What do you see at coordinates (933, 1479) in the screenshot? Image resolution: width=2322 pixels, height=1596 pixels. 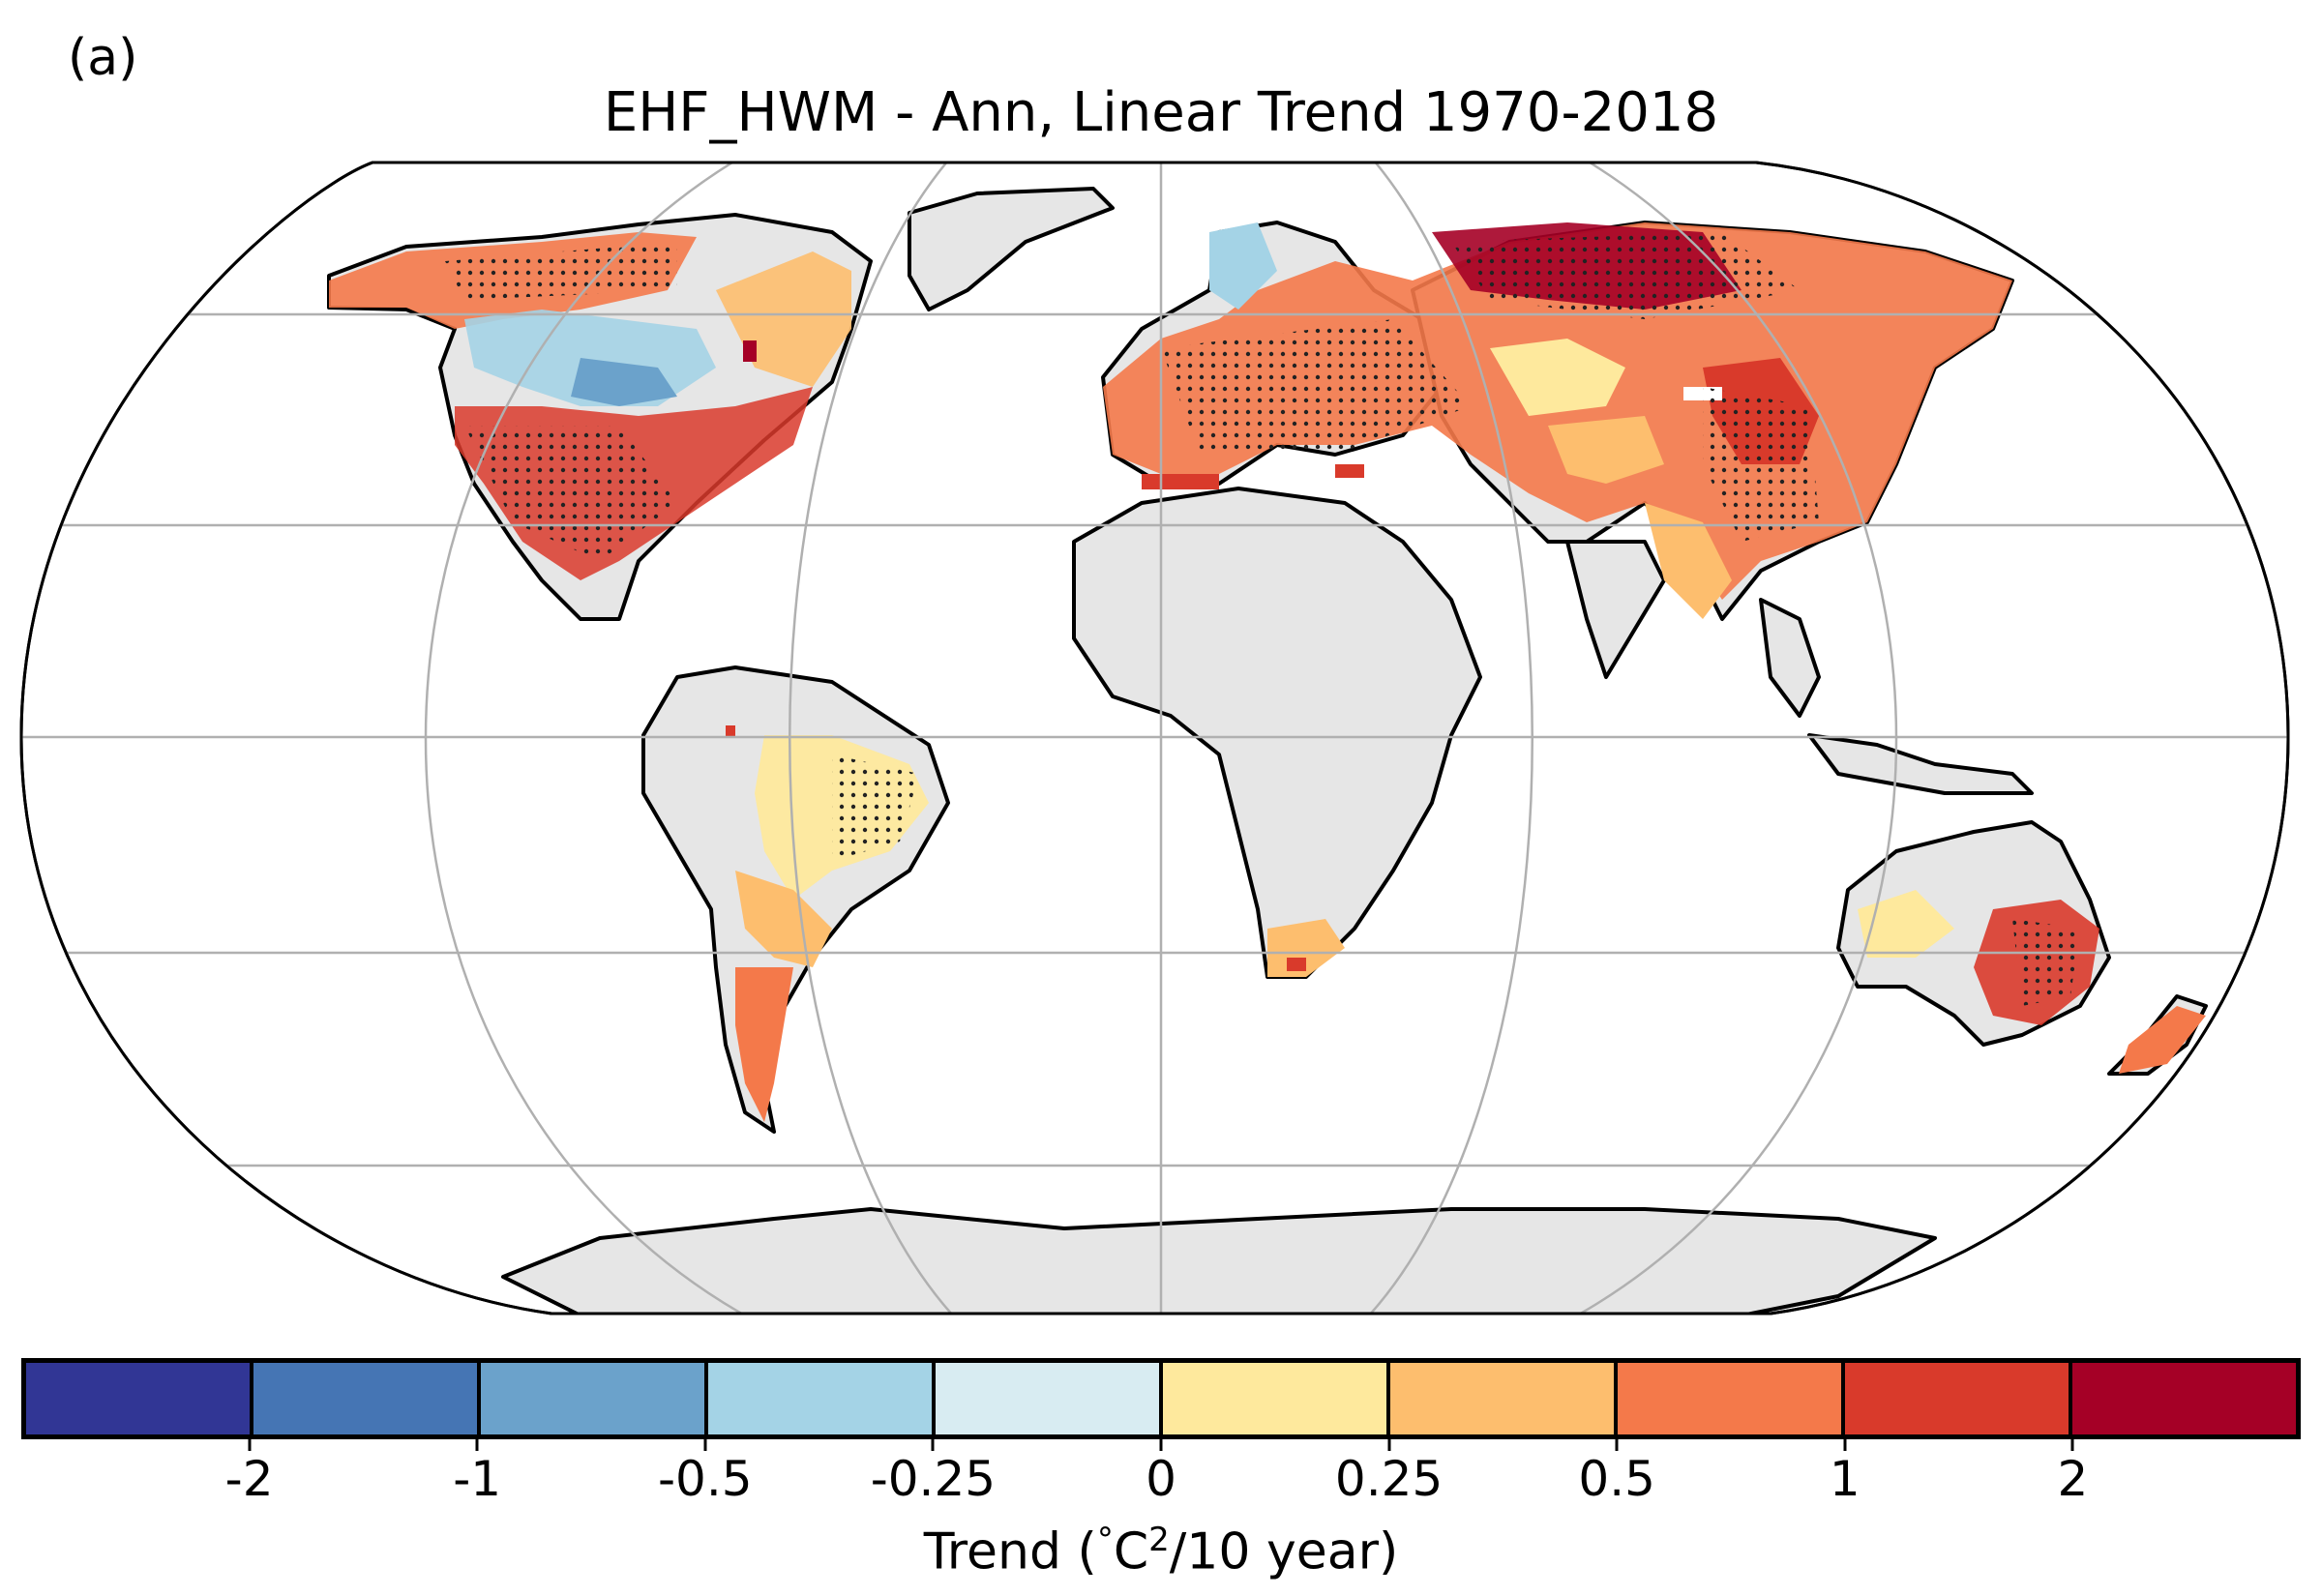 I see `colorbar-tick-label: -0.25` at bounding box center [933, 1479].